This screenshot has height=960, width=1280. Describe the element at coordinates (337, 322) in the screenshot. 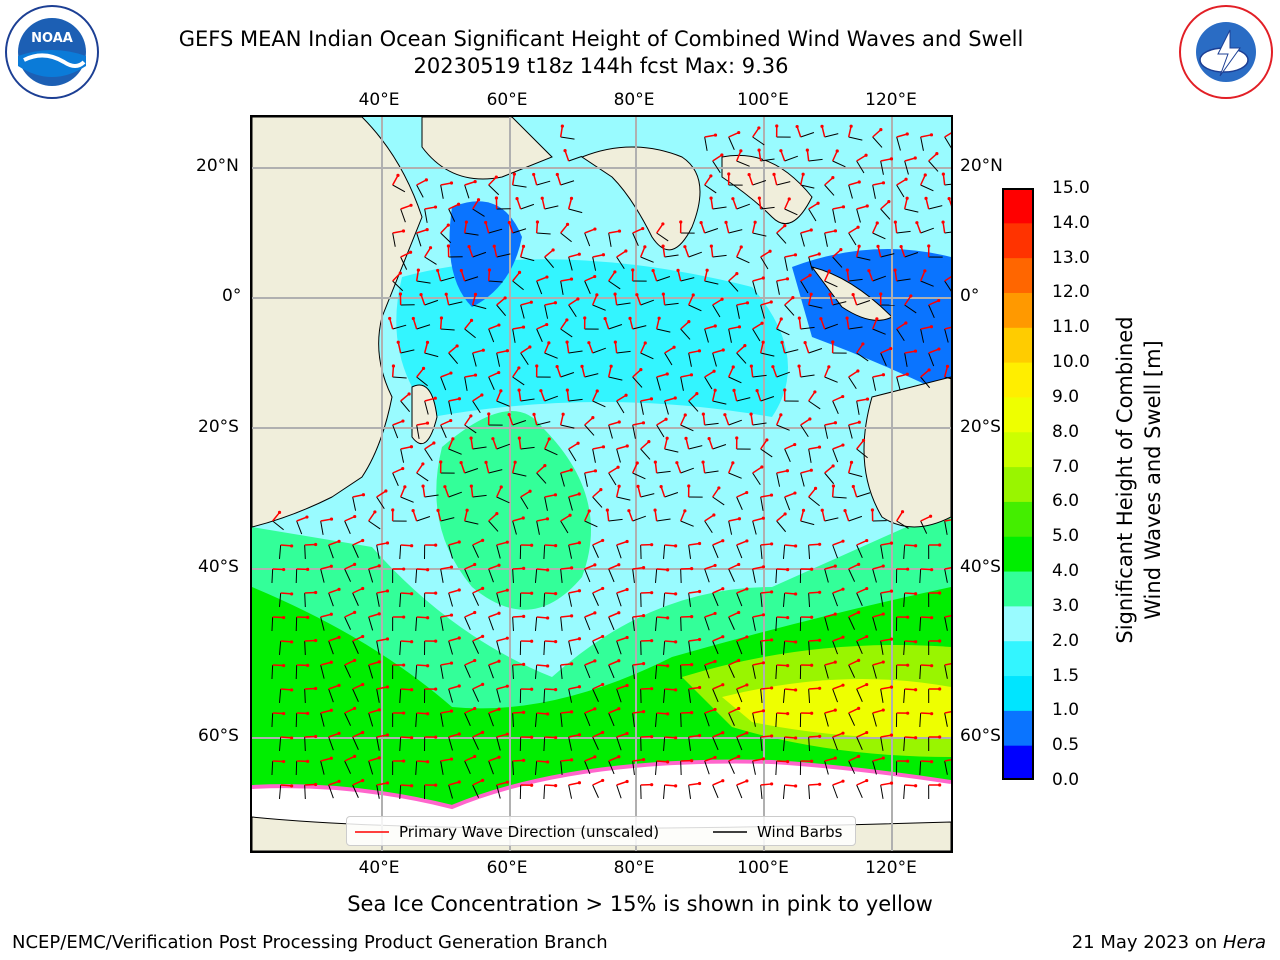

I see `land-africa` at that location.